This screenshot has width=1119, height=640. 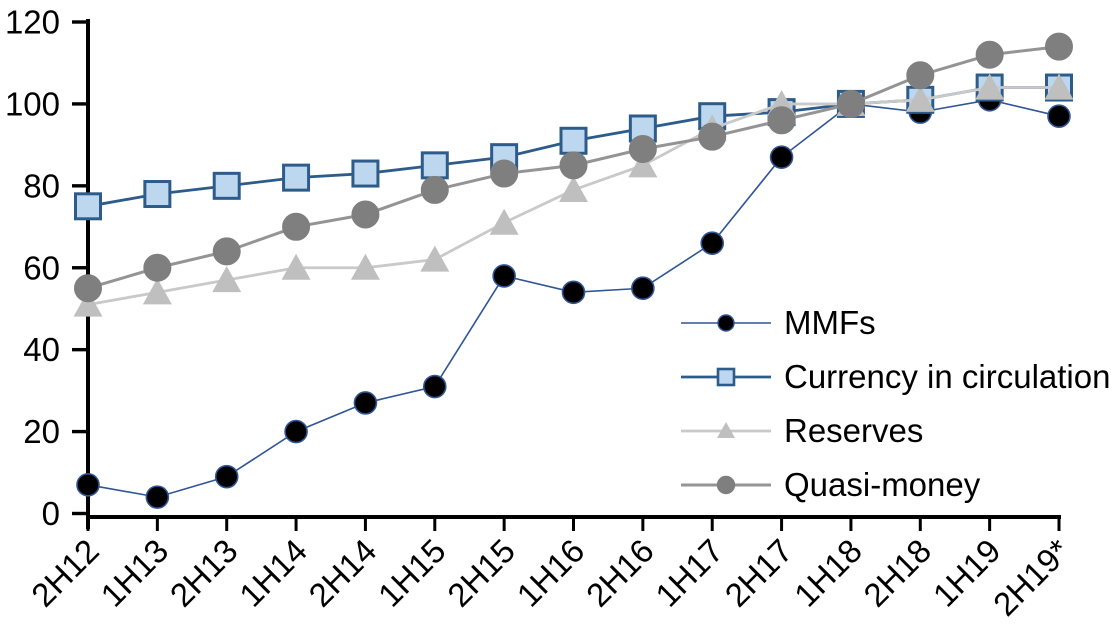 What do you see at coordinates (620, 573) in the screenshot?
I see `x-tick-label: 2H16` at bounding box center [620, 573].